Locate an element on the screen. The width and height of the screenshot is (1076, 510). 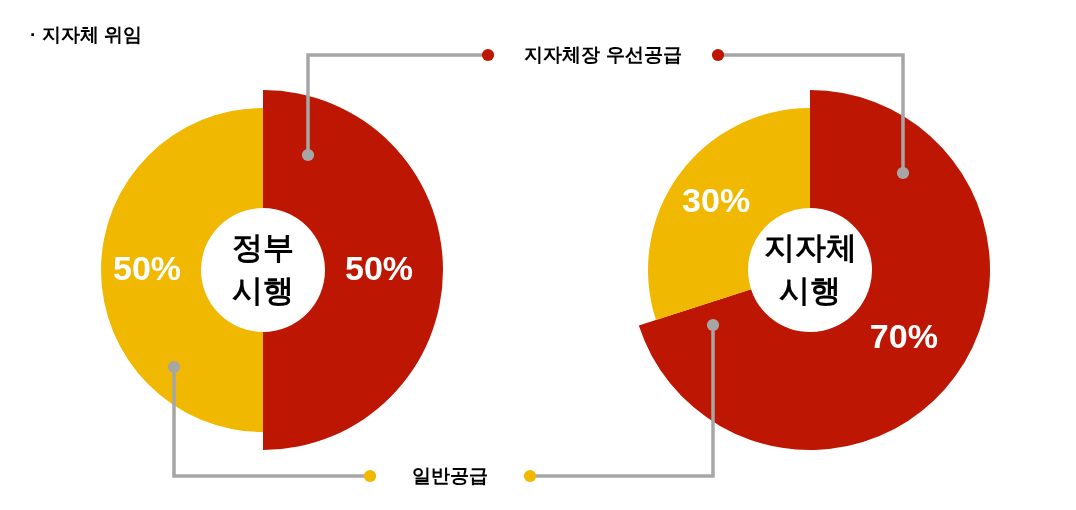
slice-label: 지자체 시행 is located at coordinates (810, 268).